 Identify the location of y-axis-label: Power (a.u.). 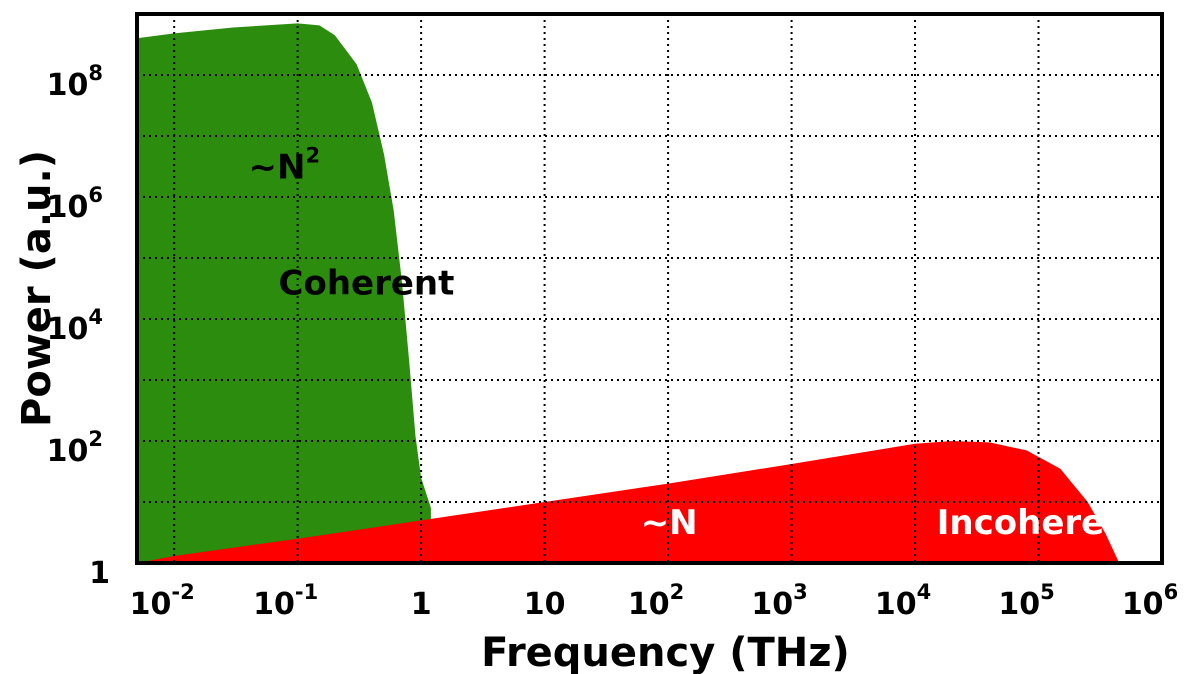
(37, 288).